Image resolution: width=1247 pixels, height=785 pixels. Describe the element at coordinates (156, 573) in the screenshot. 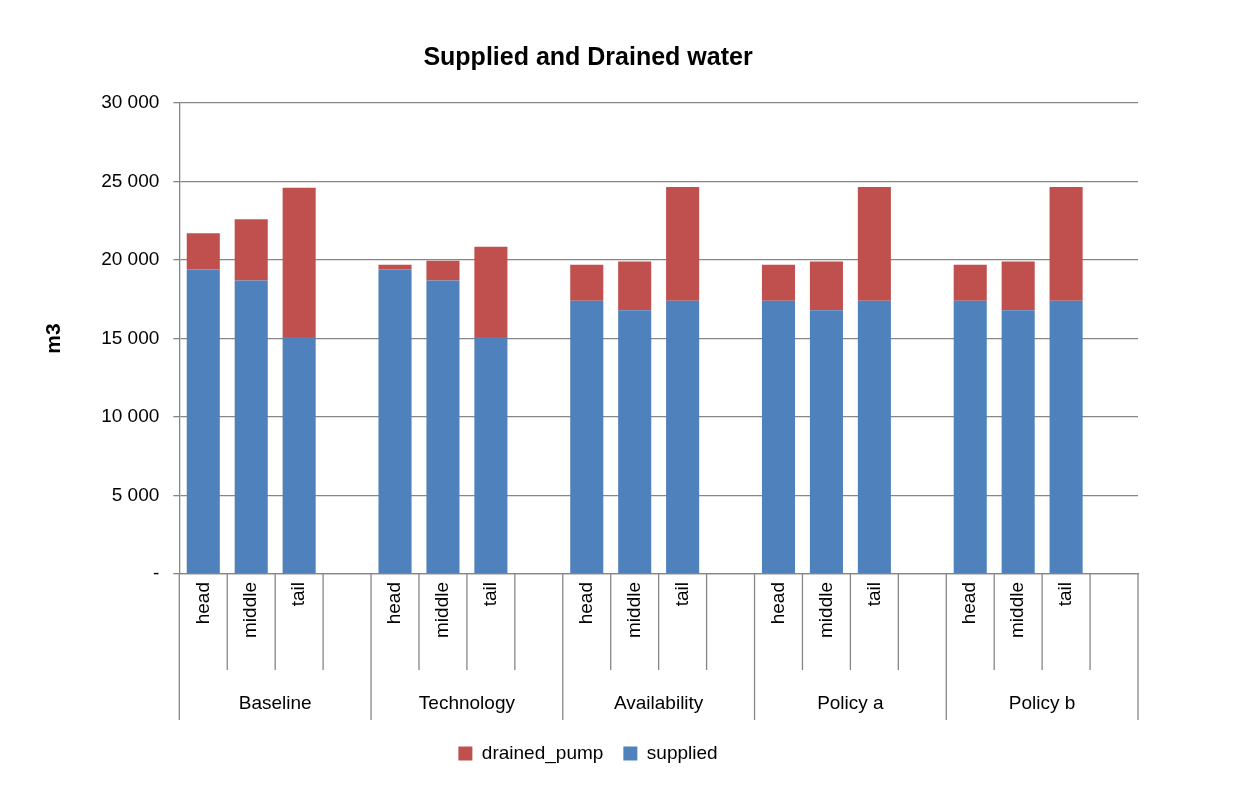

I see `y-tick-label: -` at that location.